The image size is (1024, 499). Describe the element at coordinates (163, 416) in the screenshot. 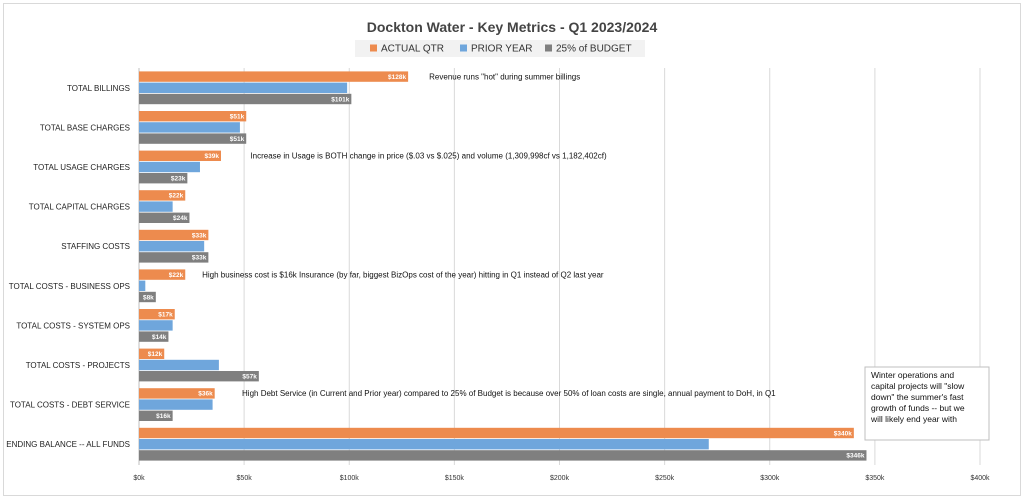

I see `bar-data-label: $16k` at that location.